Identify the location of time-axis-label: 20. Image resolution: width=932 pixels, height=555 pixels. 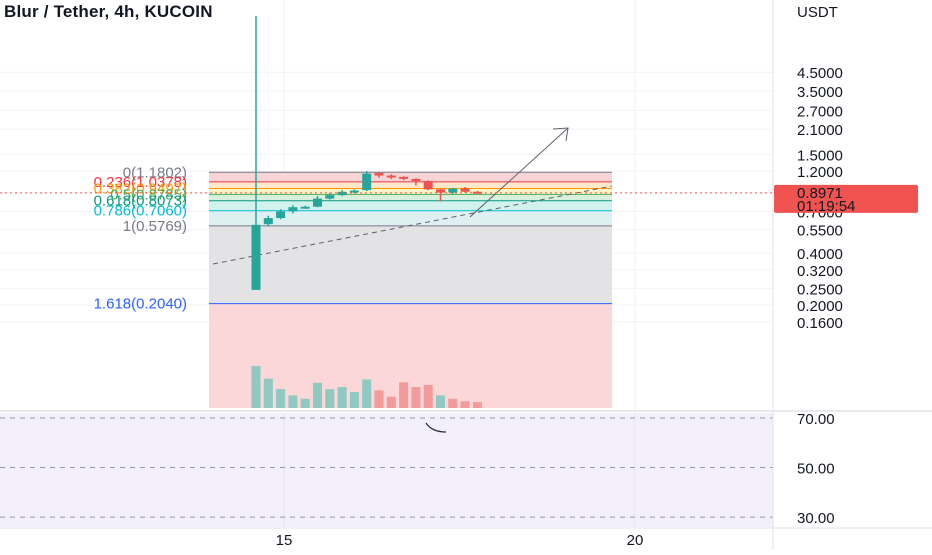
(635, 540).